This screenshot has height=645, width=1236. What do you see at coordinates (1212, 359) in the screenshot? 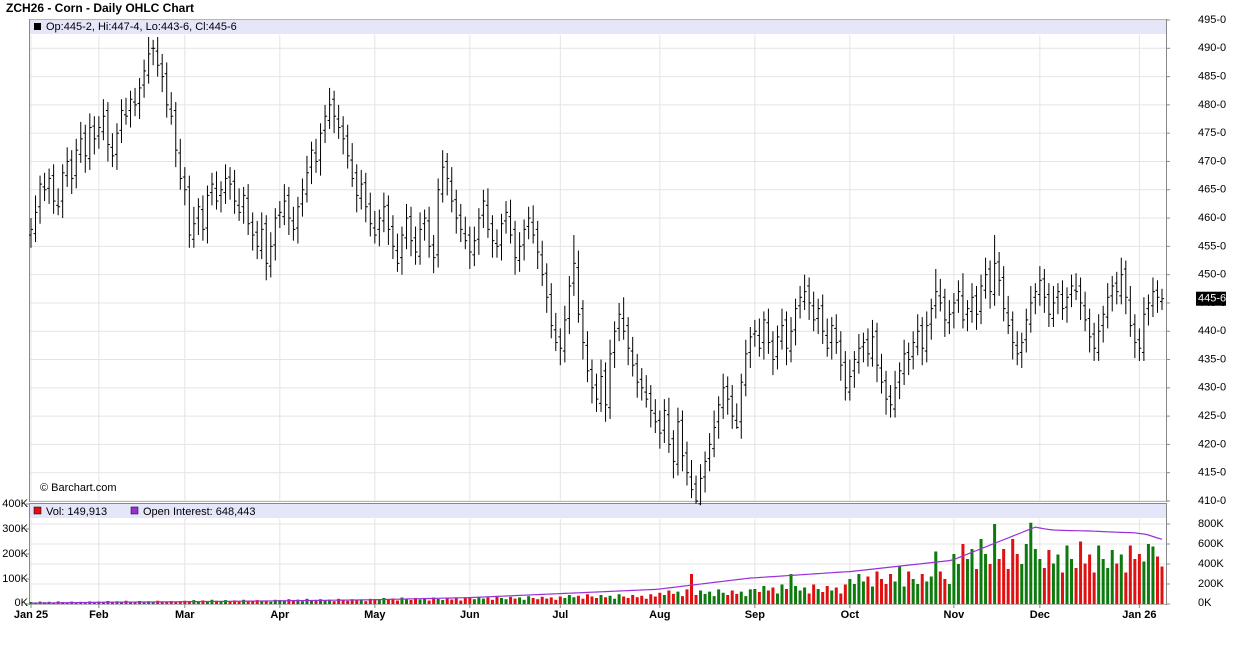
I see `y-tick-label: 435-0` at bounding box center [1212, 359].